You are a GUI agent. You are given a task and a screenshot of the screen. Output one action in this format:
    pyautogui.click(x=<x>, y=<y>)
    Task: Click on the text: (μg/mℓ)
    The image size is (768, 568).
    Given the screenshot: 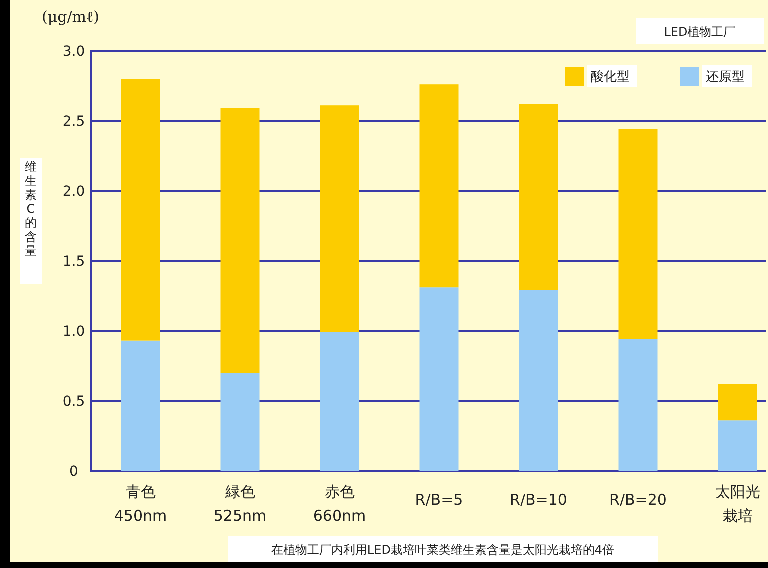 What is the action you would take?
    pyautogui.click(x=71, y=17)
    